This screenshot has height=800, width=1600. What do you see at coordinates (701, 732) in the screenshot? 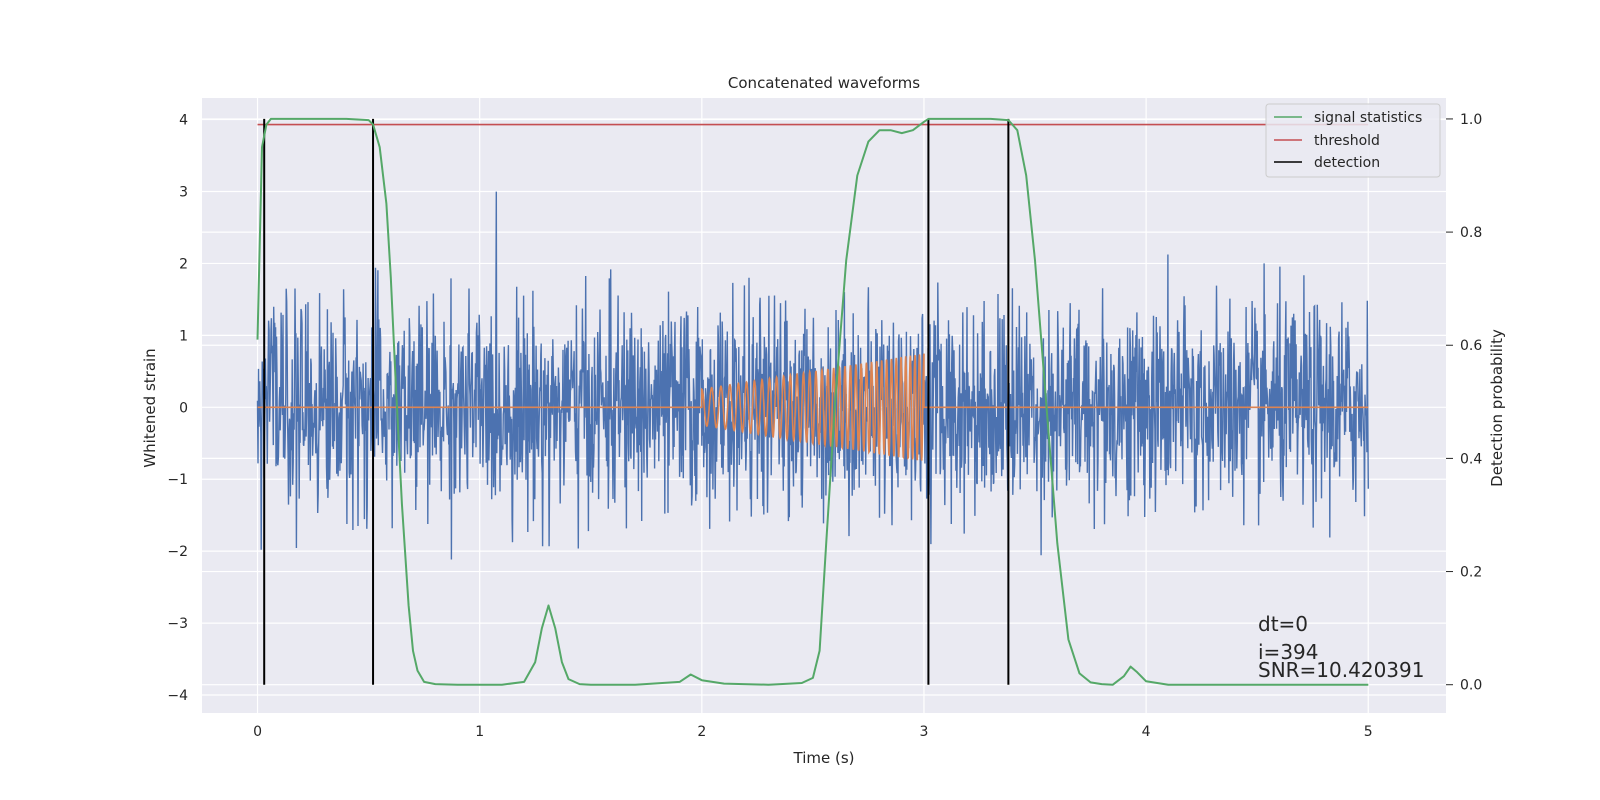
I see `x-tick-label: 2` at bounding box center [701, 732].